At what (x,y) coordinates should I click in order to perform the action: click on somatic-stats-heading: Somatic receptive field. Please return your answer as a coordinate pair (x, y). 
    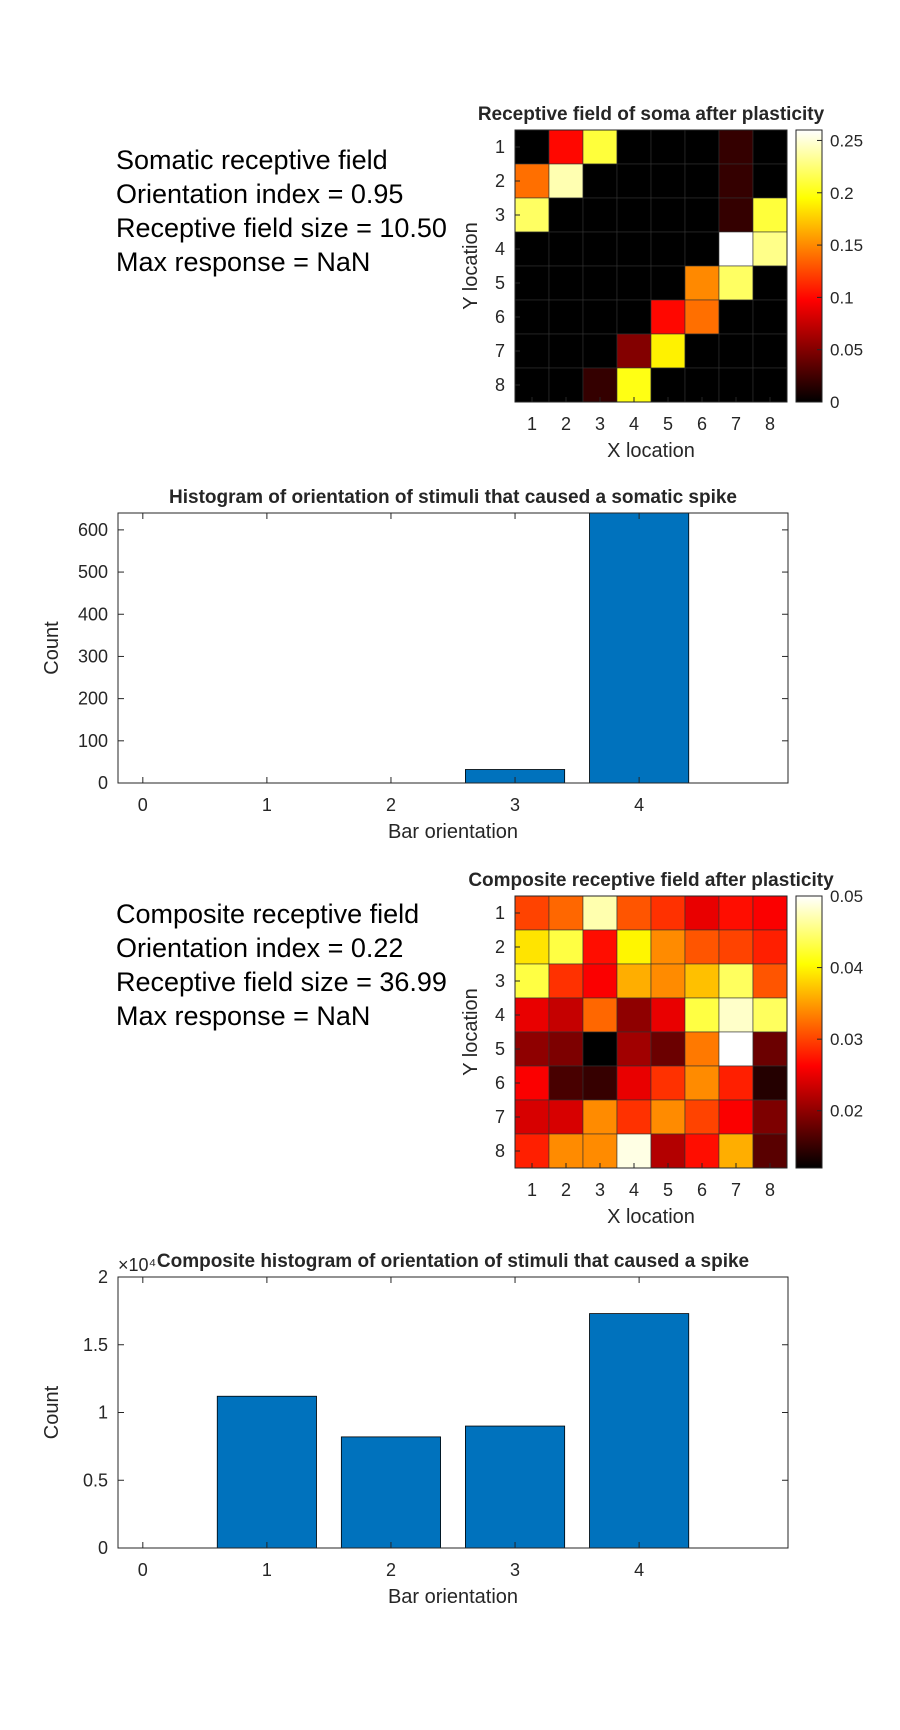
    Looking at the image, I should click on (252, 160).